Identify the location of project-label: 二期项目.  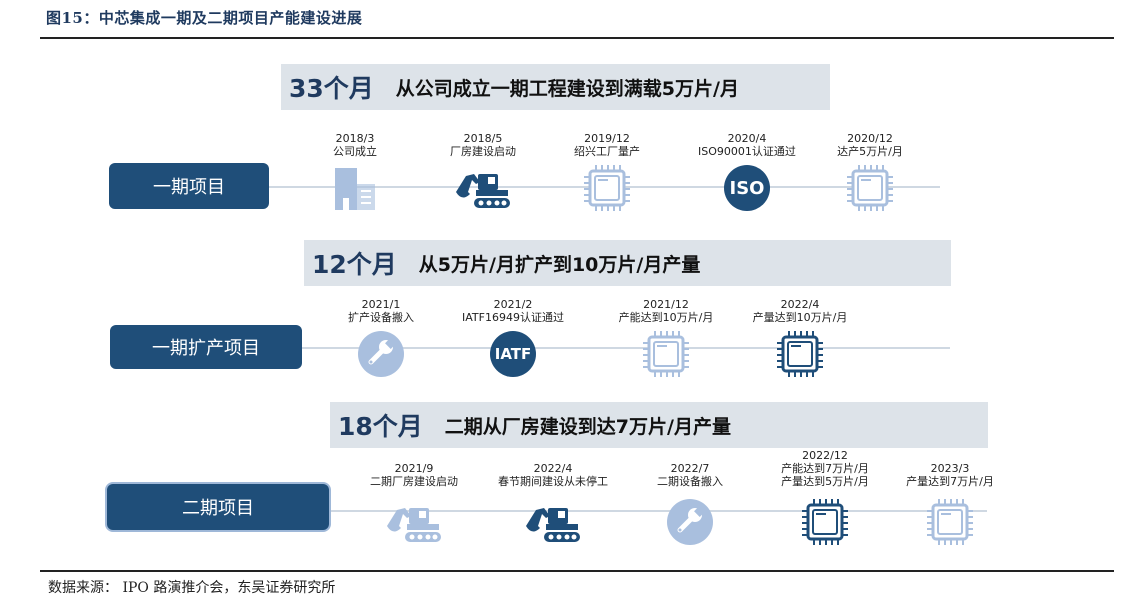
(218, 507).